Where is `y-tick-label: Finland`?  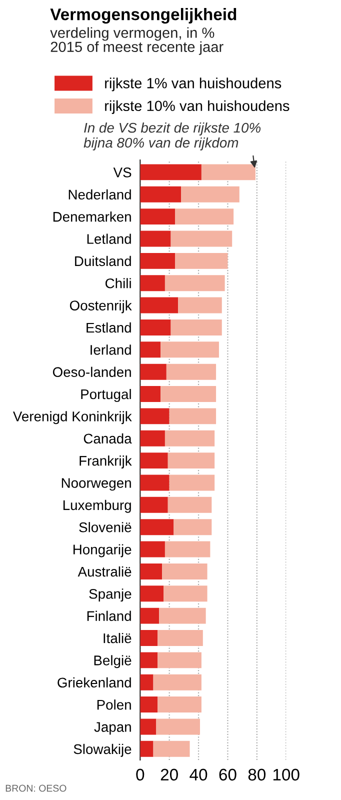
y-tick-label: Finland is located at coordinates (109, 615).